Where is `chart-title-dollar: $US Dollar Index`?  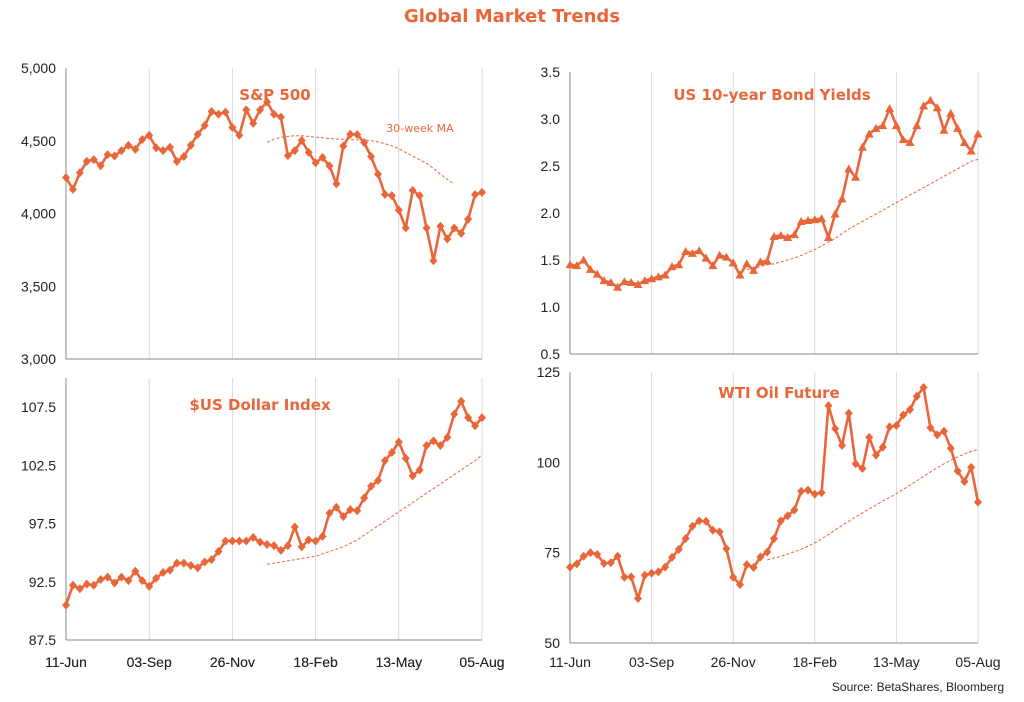 chart-title-dollar: $US Dollar Index is located at coordinates (260, 405).